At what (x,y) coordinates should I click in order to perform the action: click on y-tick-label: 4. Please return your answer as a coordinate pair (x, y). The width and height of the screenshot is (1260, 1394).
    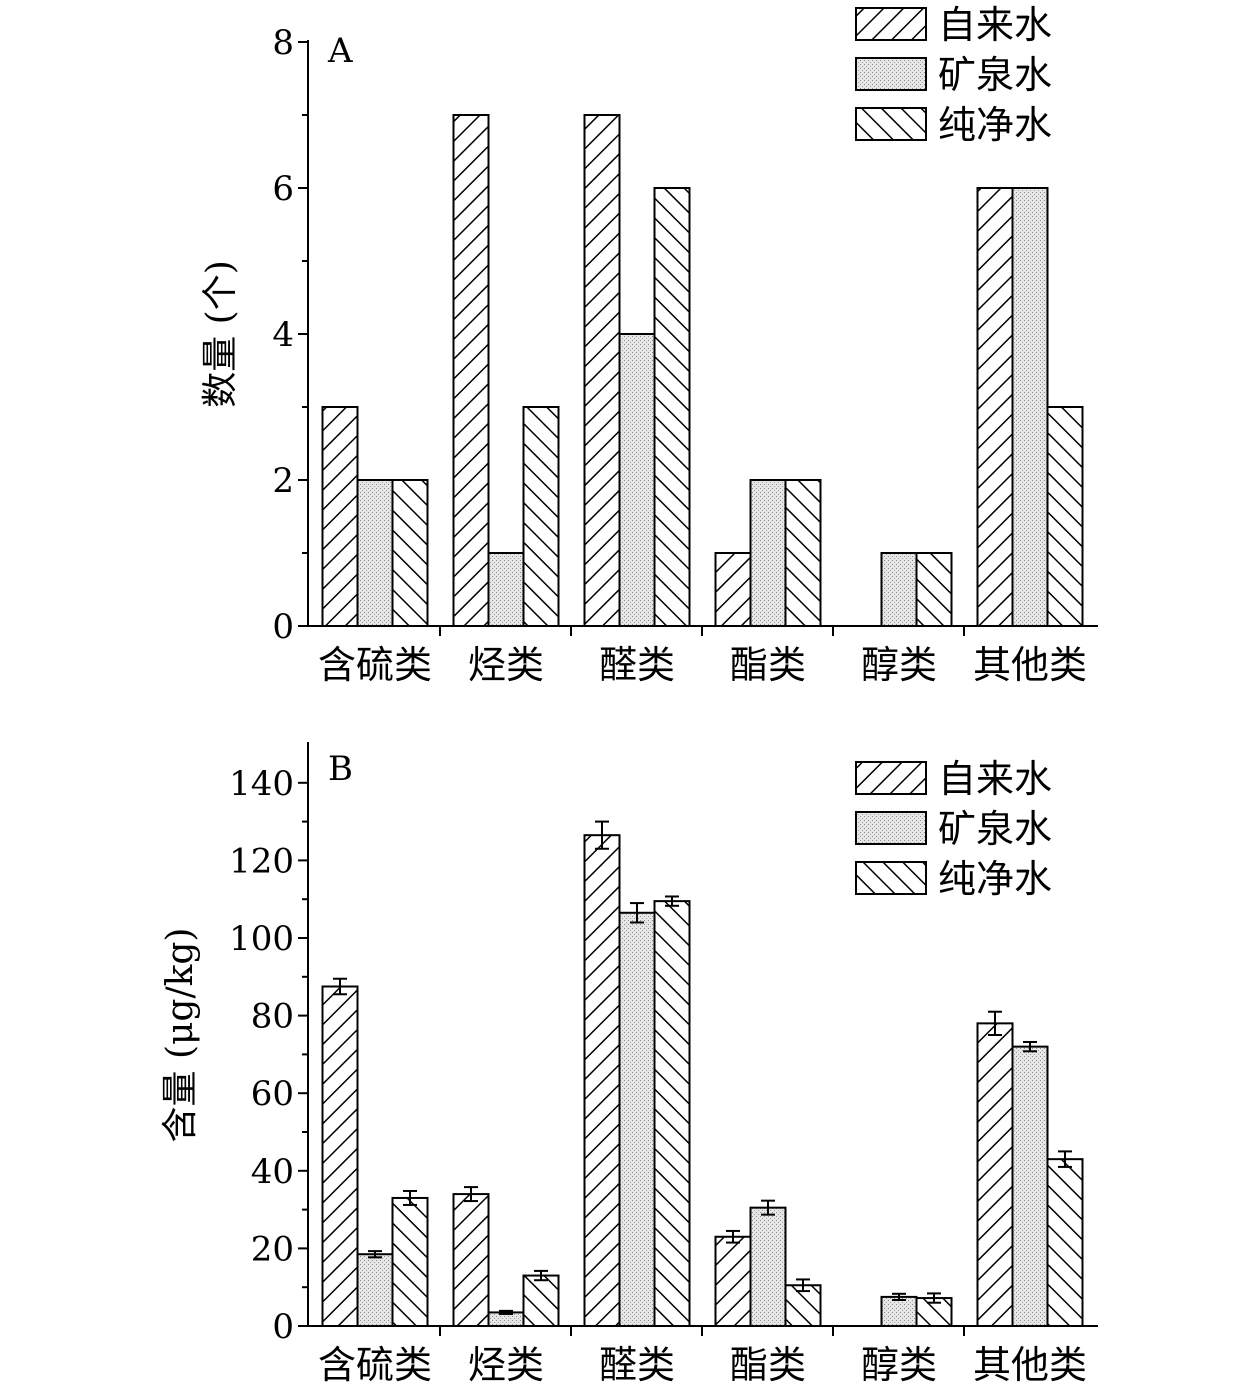
    Looking at the image, I should click on (283, 335).